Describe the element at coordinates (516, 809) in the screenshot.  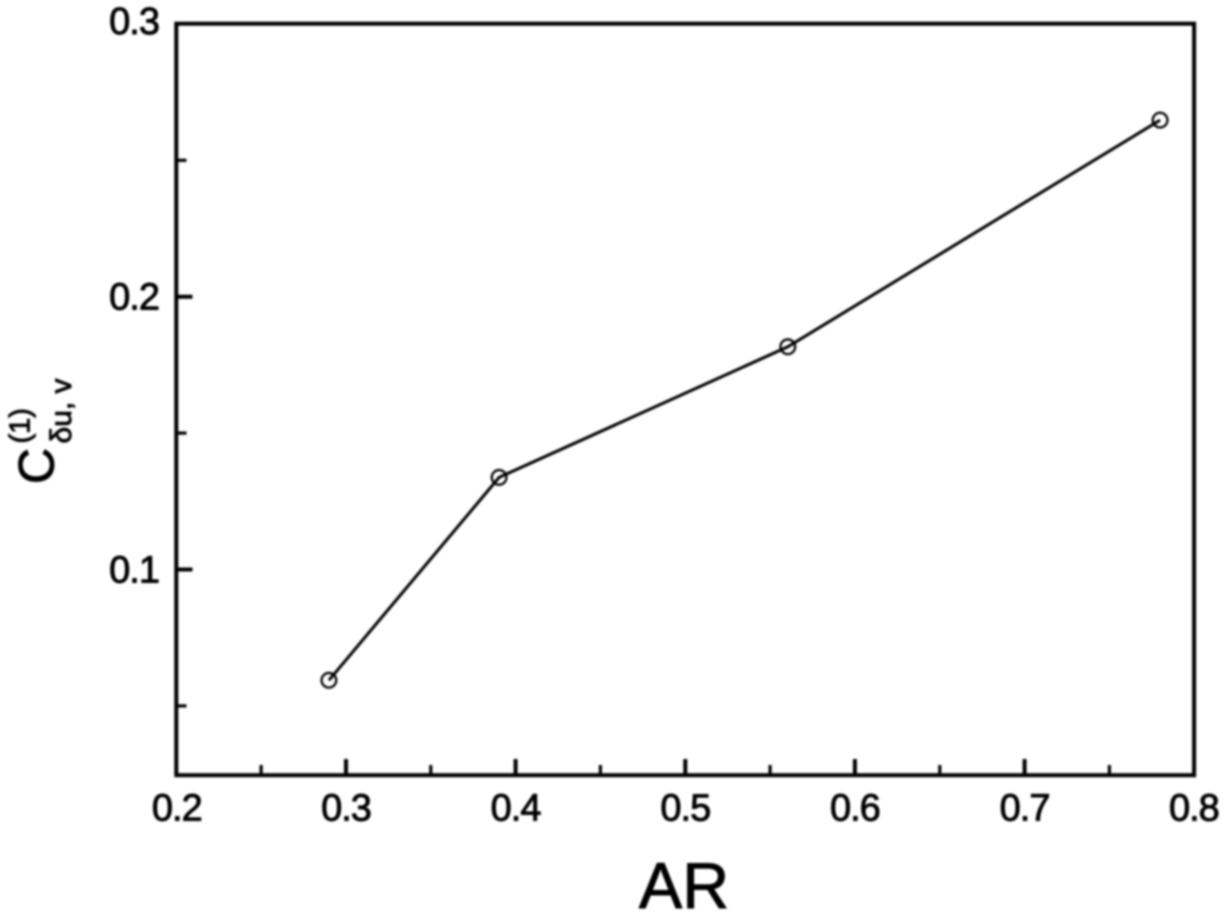
I see `svg-text: 0.4` at that location.